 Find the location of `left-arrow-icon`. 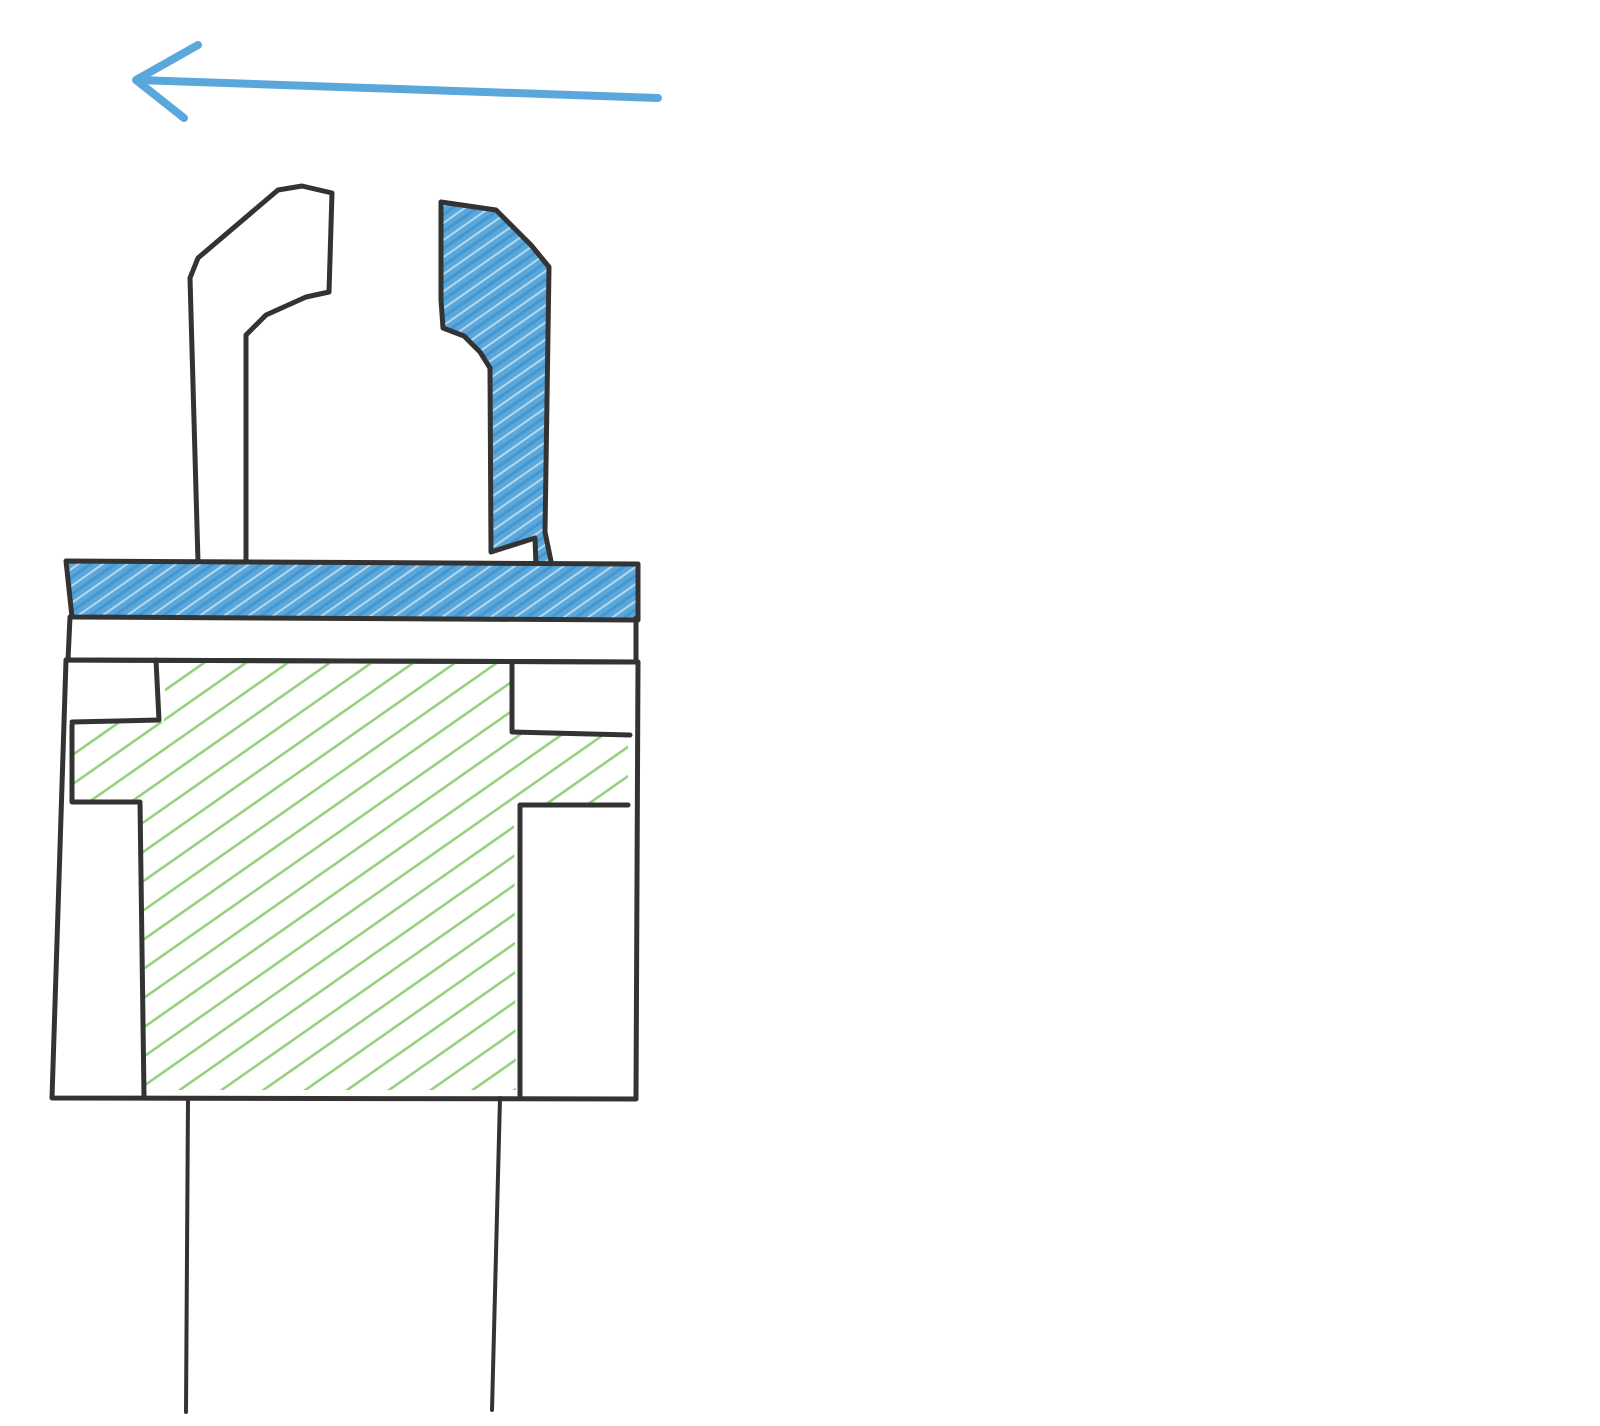

left-arrow-icon is located at coordinates (397, 81).